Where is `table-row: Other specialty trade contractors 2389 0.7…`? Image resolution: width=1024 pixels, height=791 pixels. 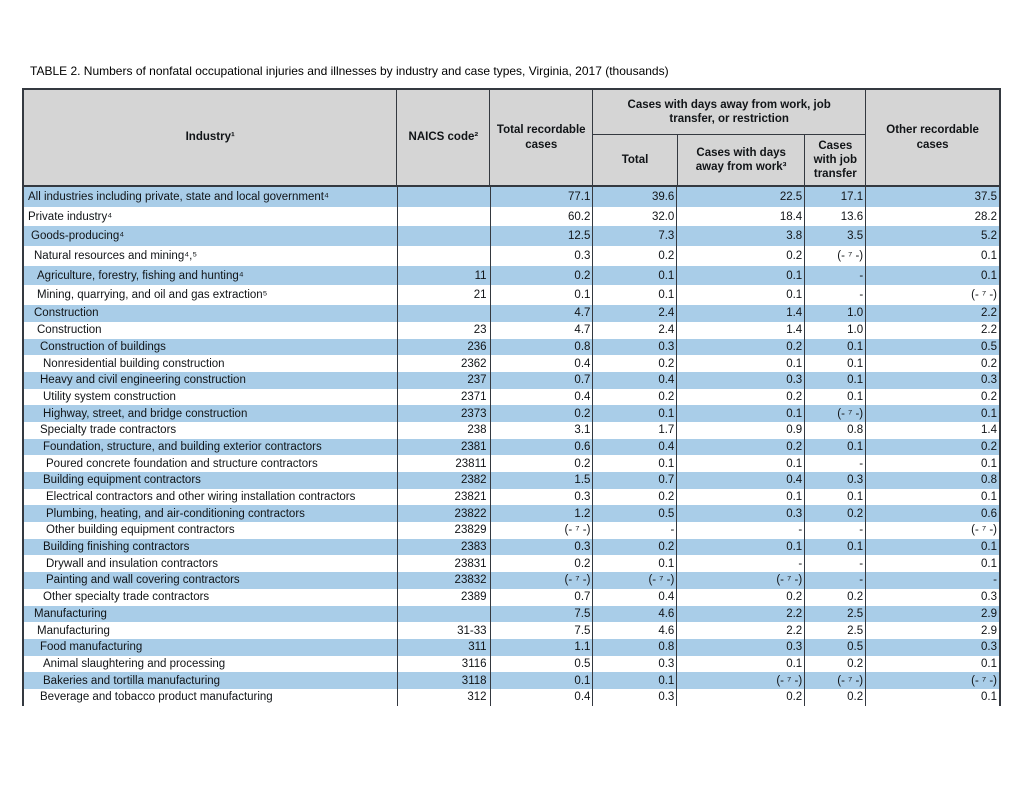 table-row: Other specialty trade contractors 2389 0.7… is located at coordinates (511, 597).